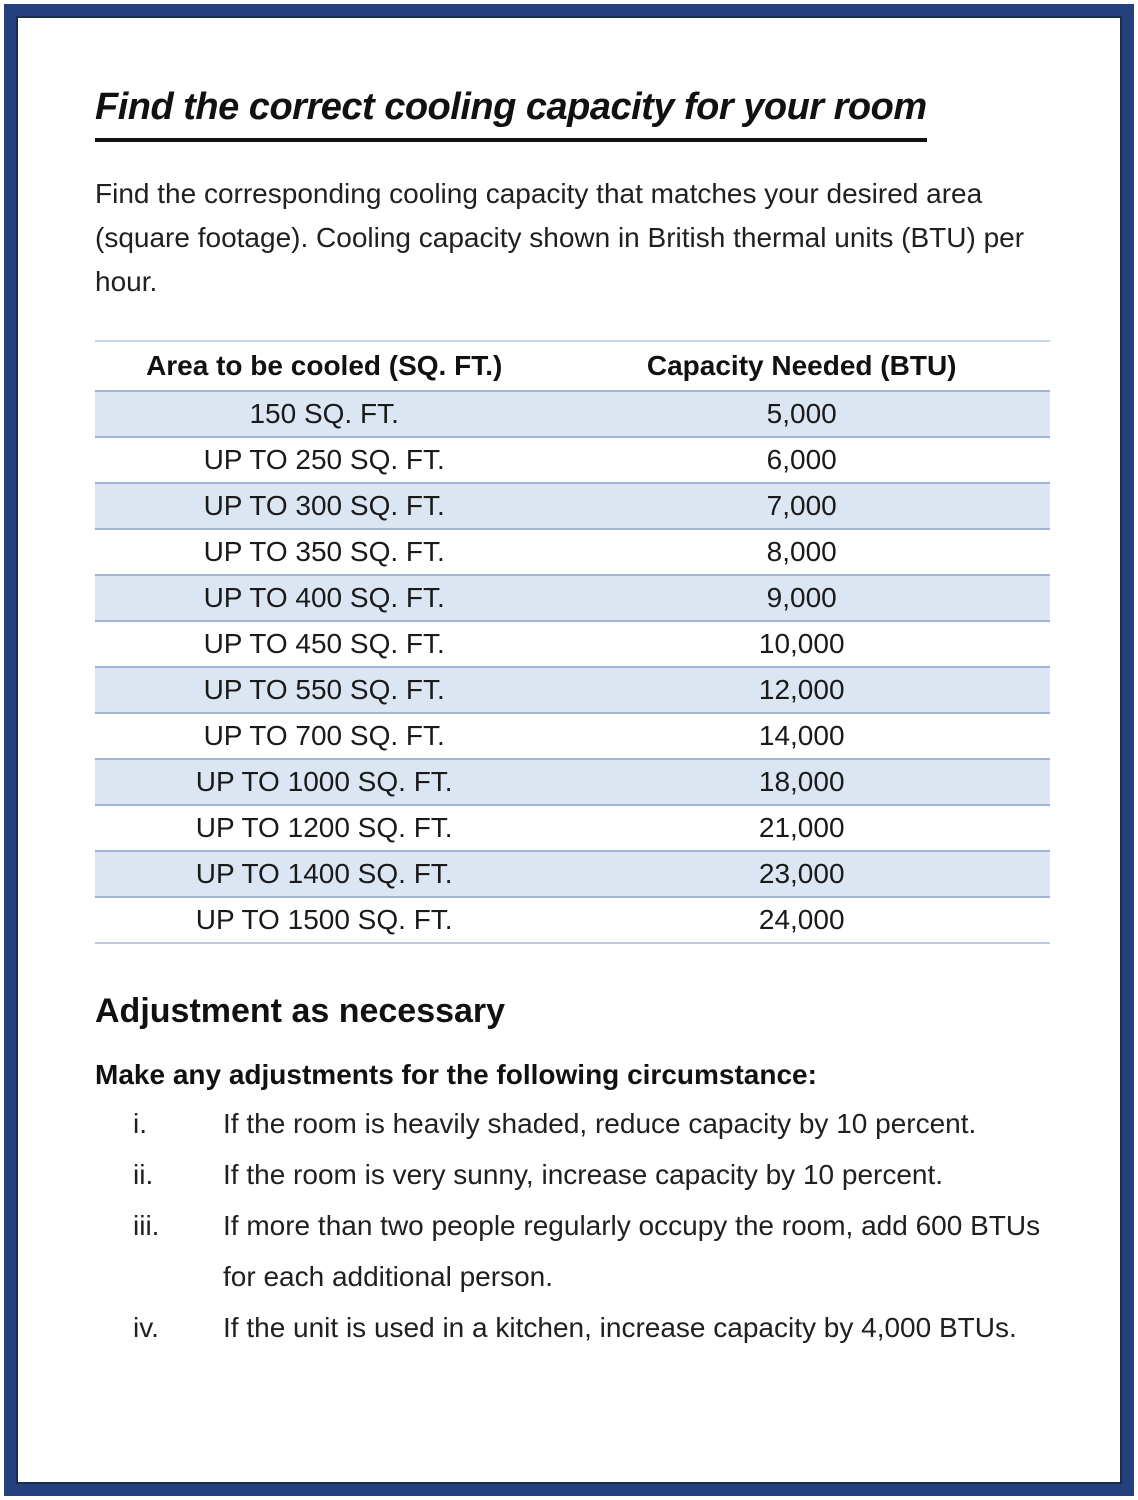 This screenshot has width=1138, height=1500. I want to click on capacity-cell: 5,000, so click(801, 415).